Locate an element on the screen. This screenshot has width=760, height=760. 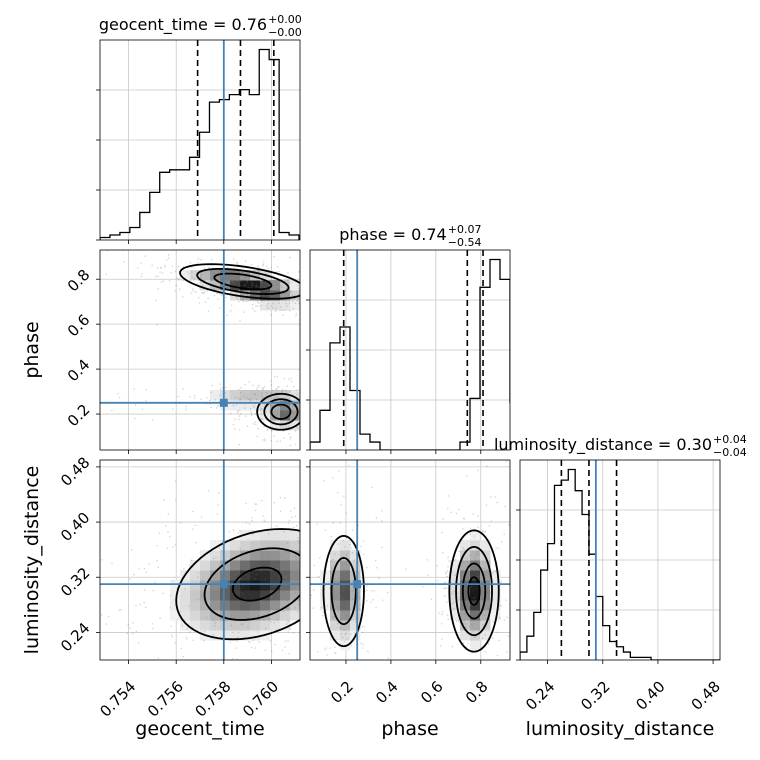
hist-luminosity-distance-xticklabel-1: 0.32 is located at coordinates (595, 695).